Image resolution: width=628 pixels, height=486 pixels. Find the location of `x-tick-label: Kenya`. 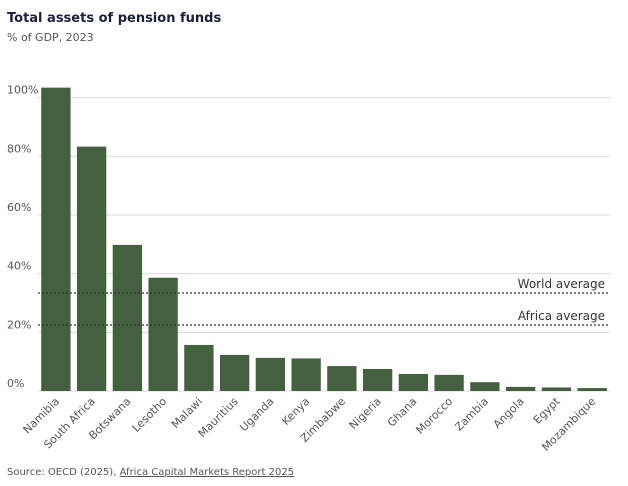

x-tick-label: Kenya is located at coordinates (295, 411).